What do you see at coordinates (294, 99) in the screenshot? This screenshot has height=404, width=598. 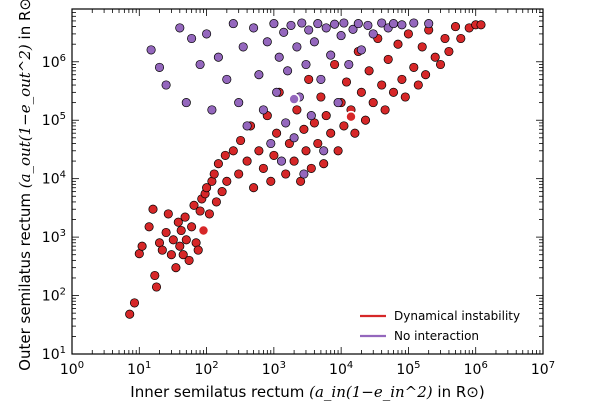 I see `highlighted-point` at bounding box center [294, 99].